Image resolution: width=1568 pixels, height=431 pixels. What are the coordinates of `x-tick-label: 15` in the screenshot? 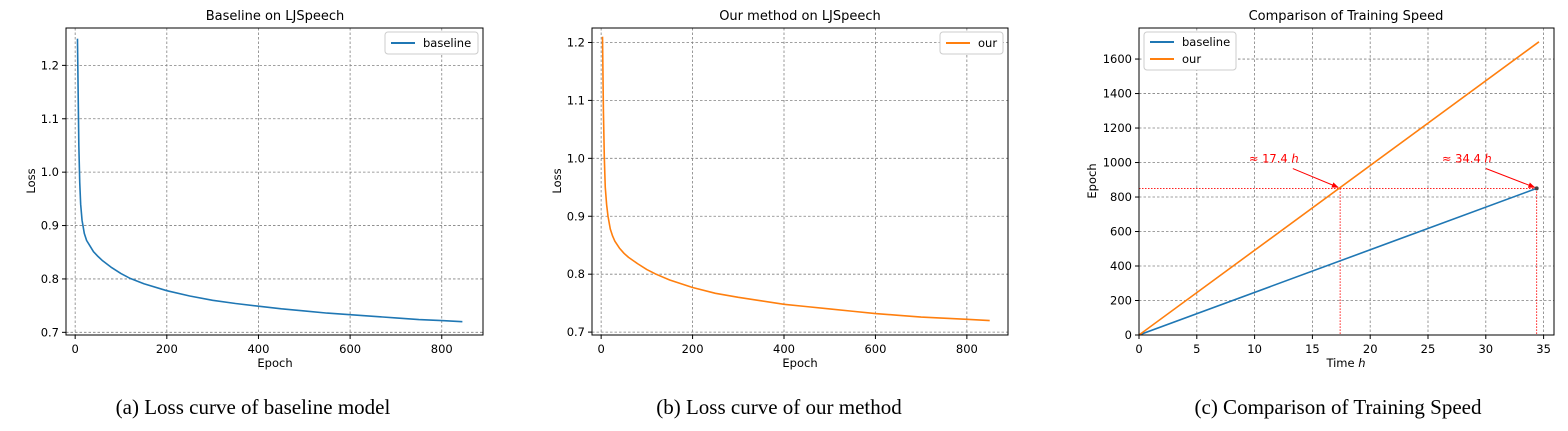 It's located at (1312, 349).